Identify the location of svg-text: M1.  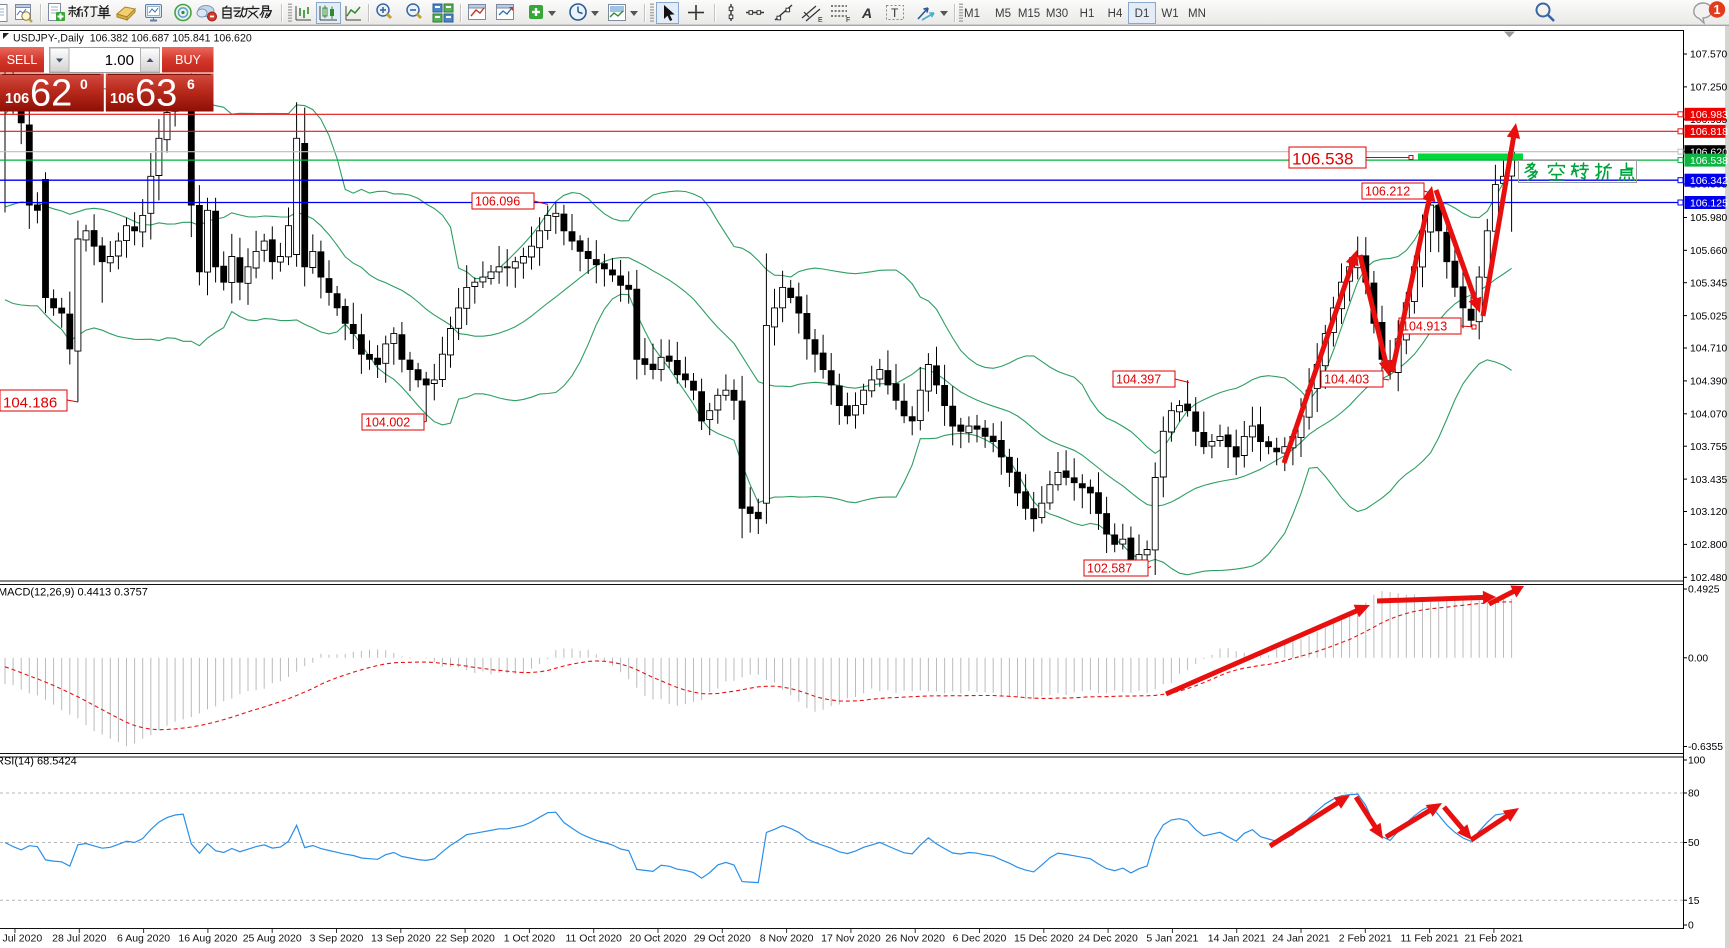
(972, 14).